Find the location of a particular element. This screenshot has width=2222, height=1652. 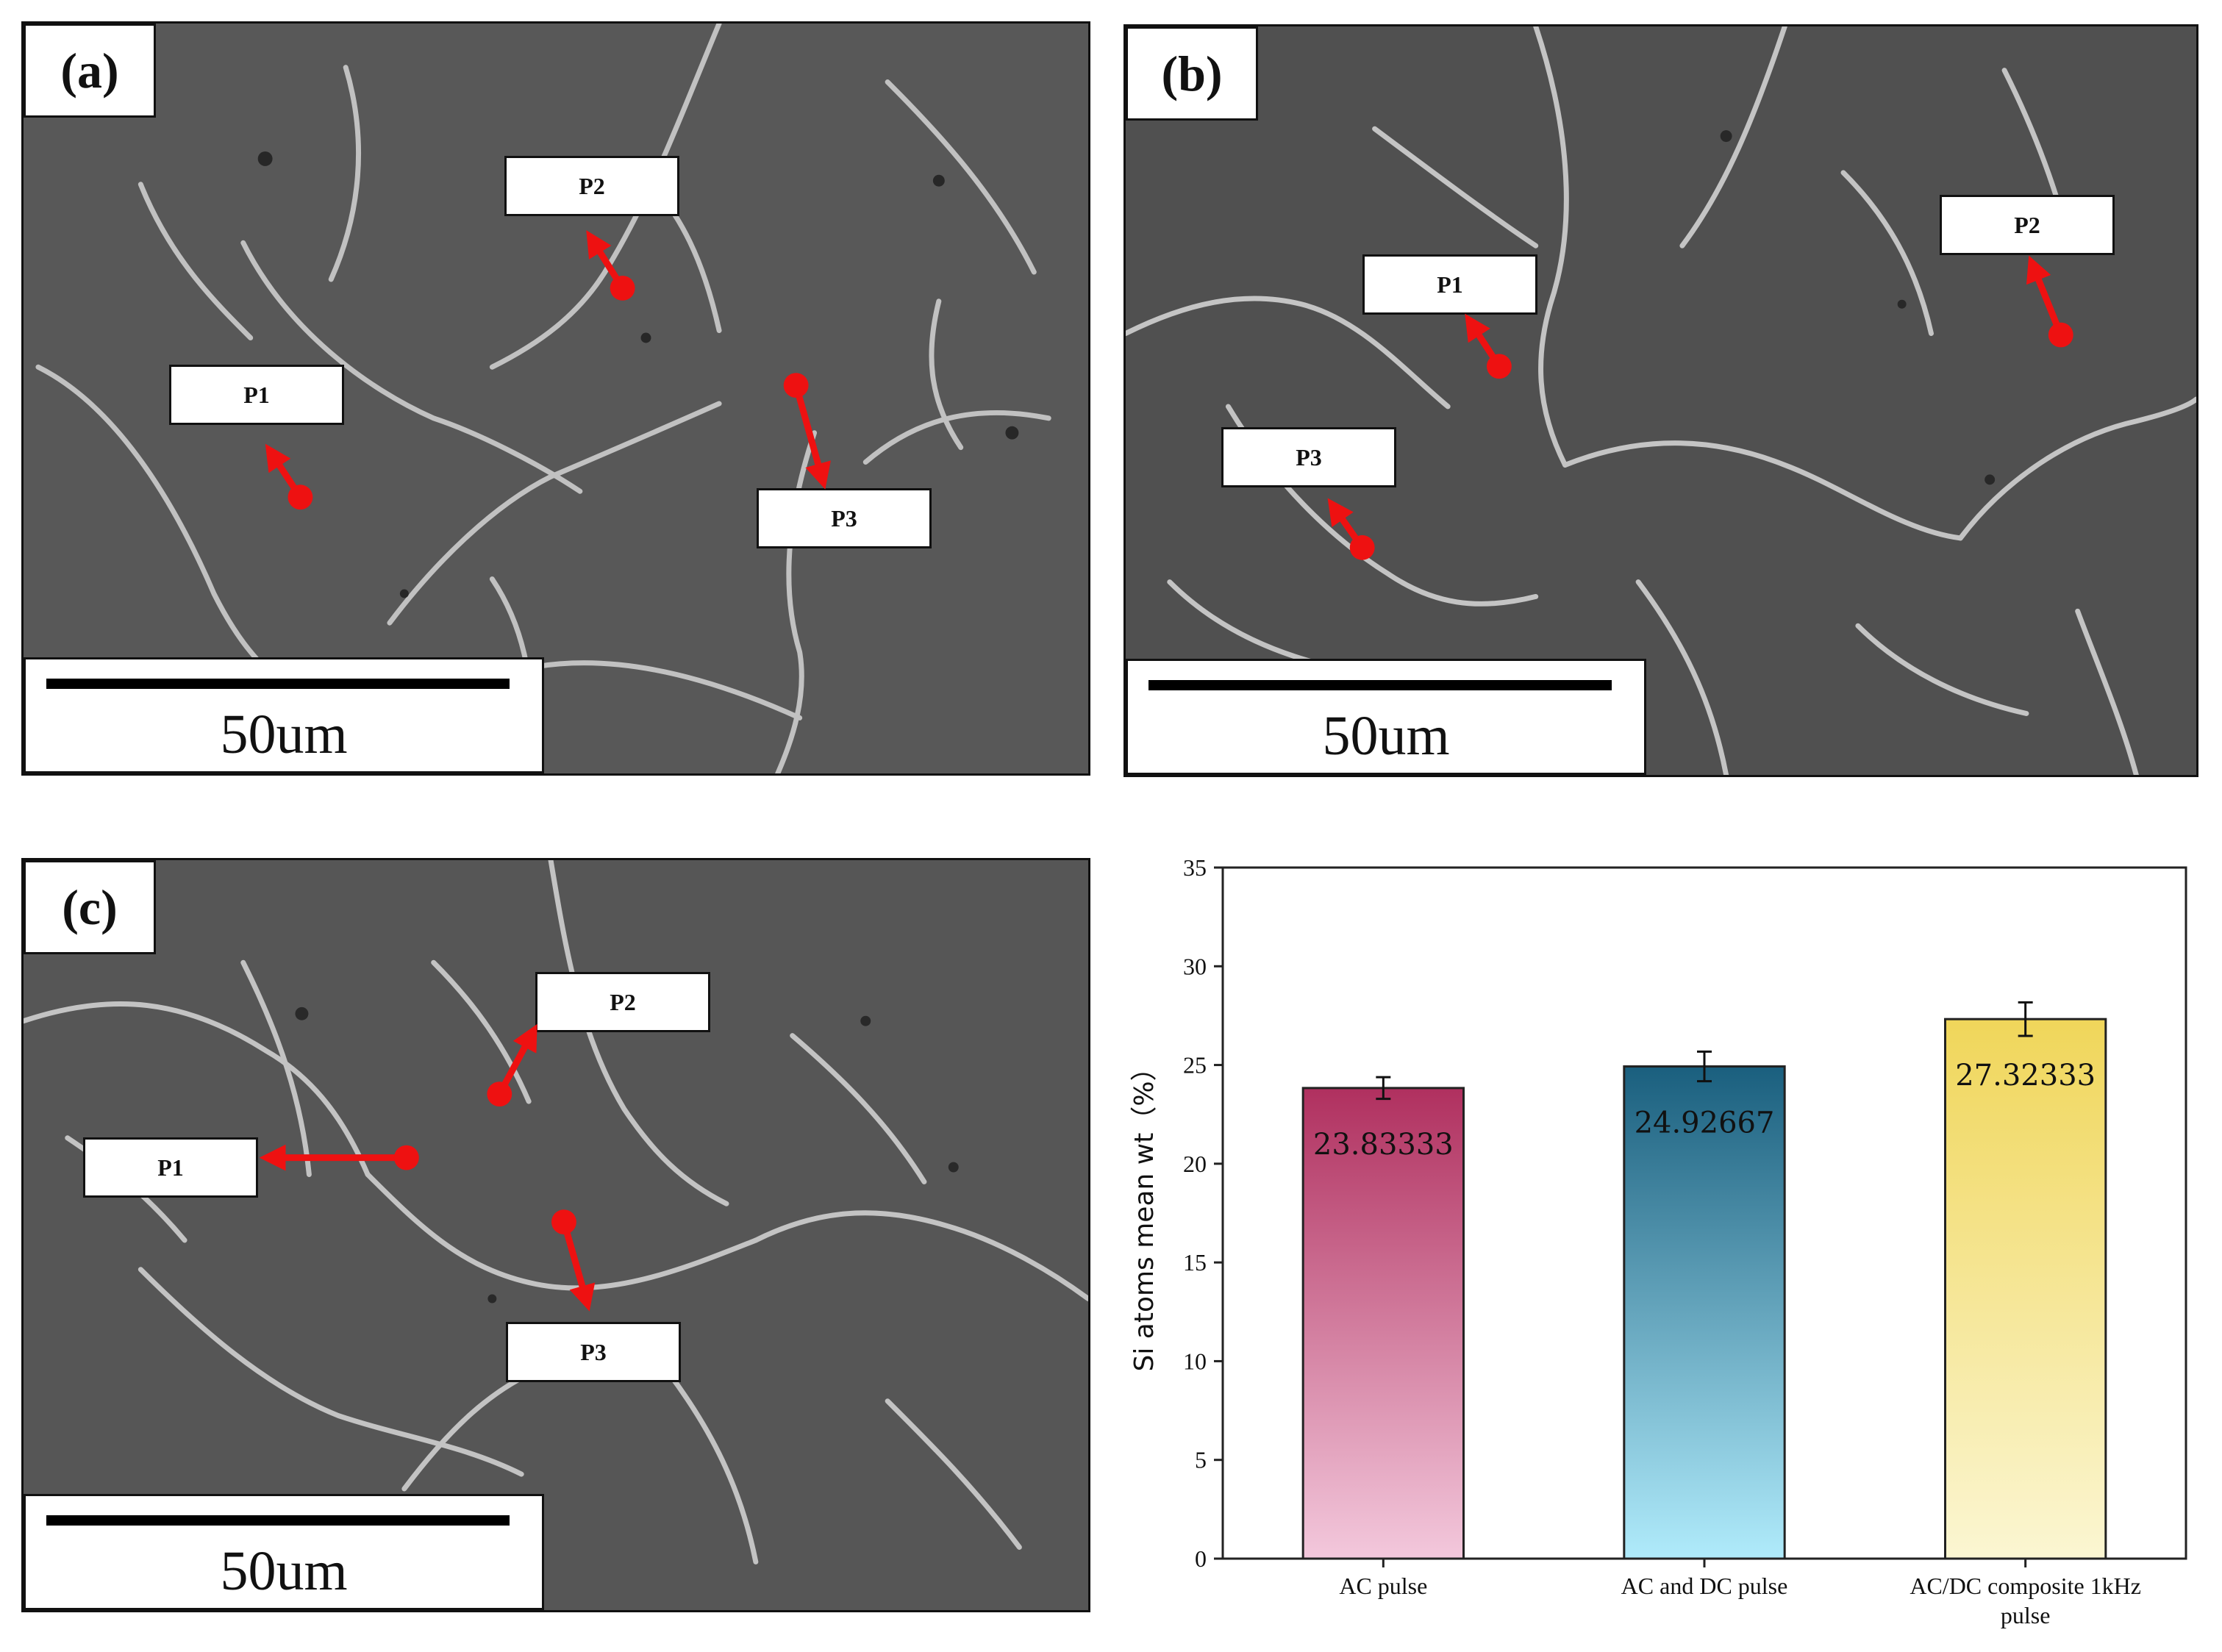

point-label-p2-a: P2 is located at coordinates (591, 186).